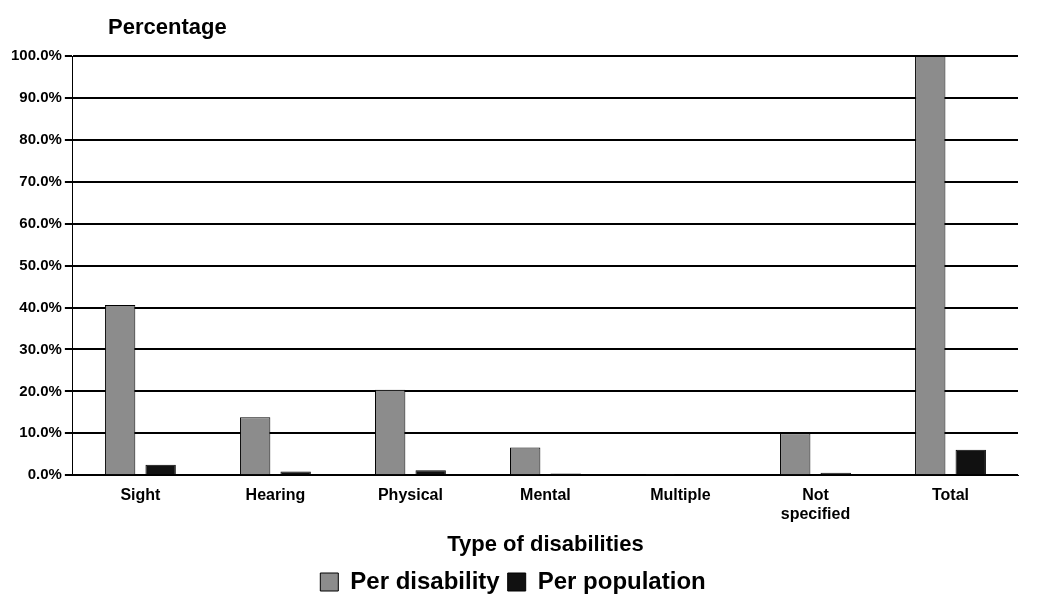 The width and height of the screenshot is (1048, 613). I want to click on x-tick-label: Sight, so click(141, 495).